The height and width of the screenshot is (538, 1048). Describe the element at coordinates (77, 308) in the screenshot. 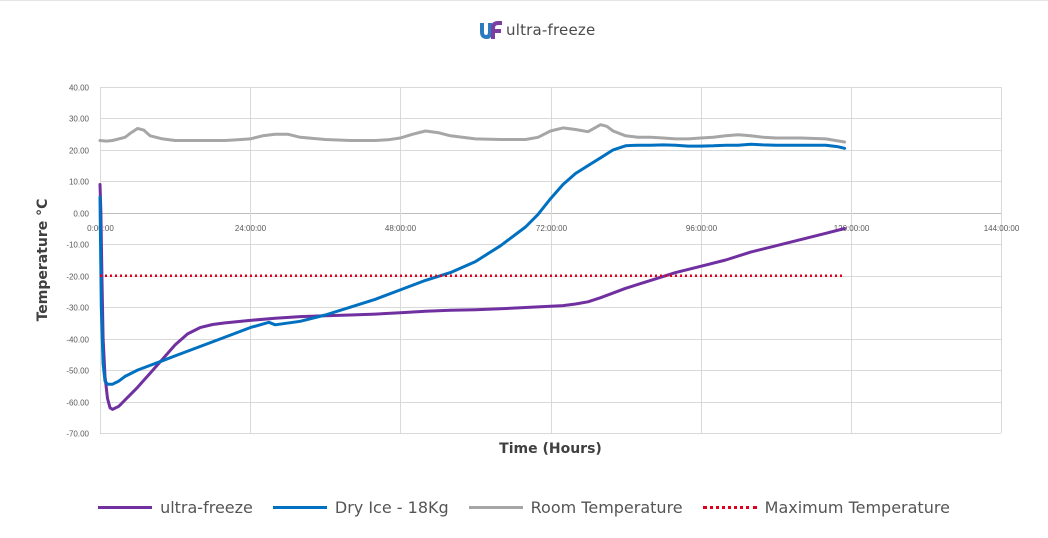

I see `y-tick-label: -30.00` at that location.